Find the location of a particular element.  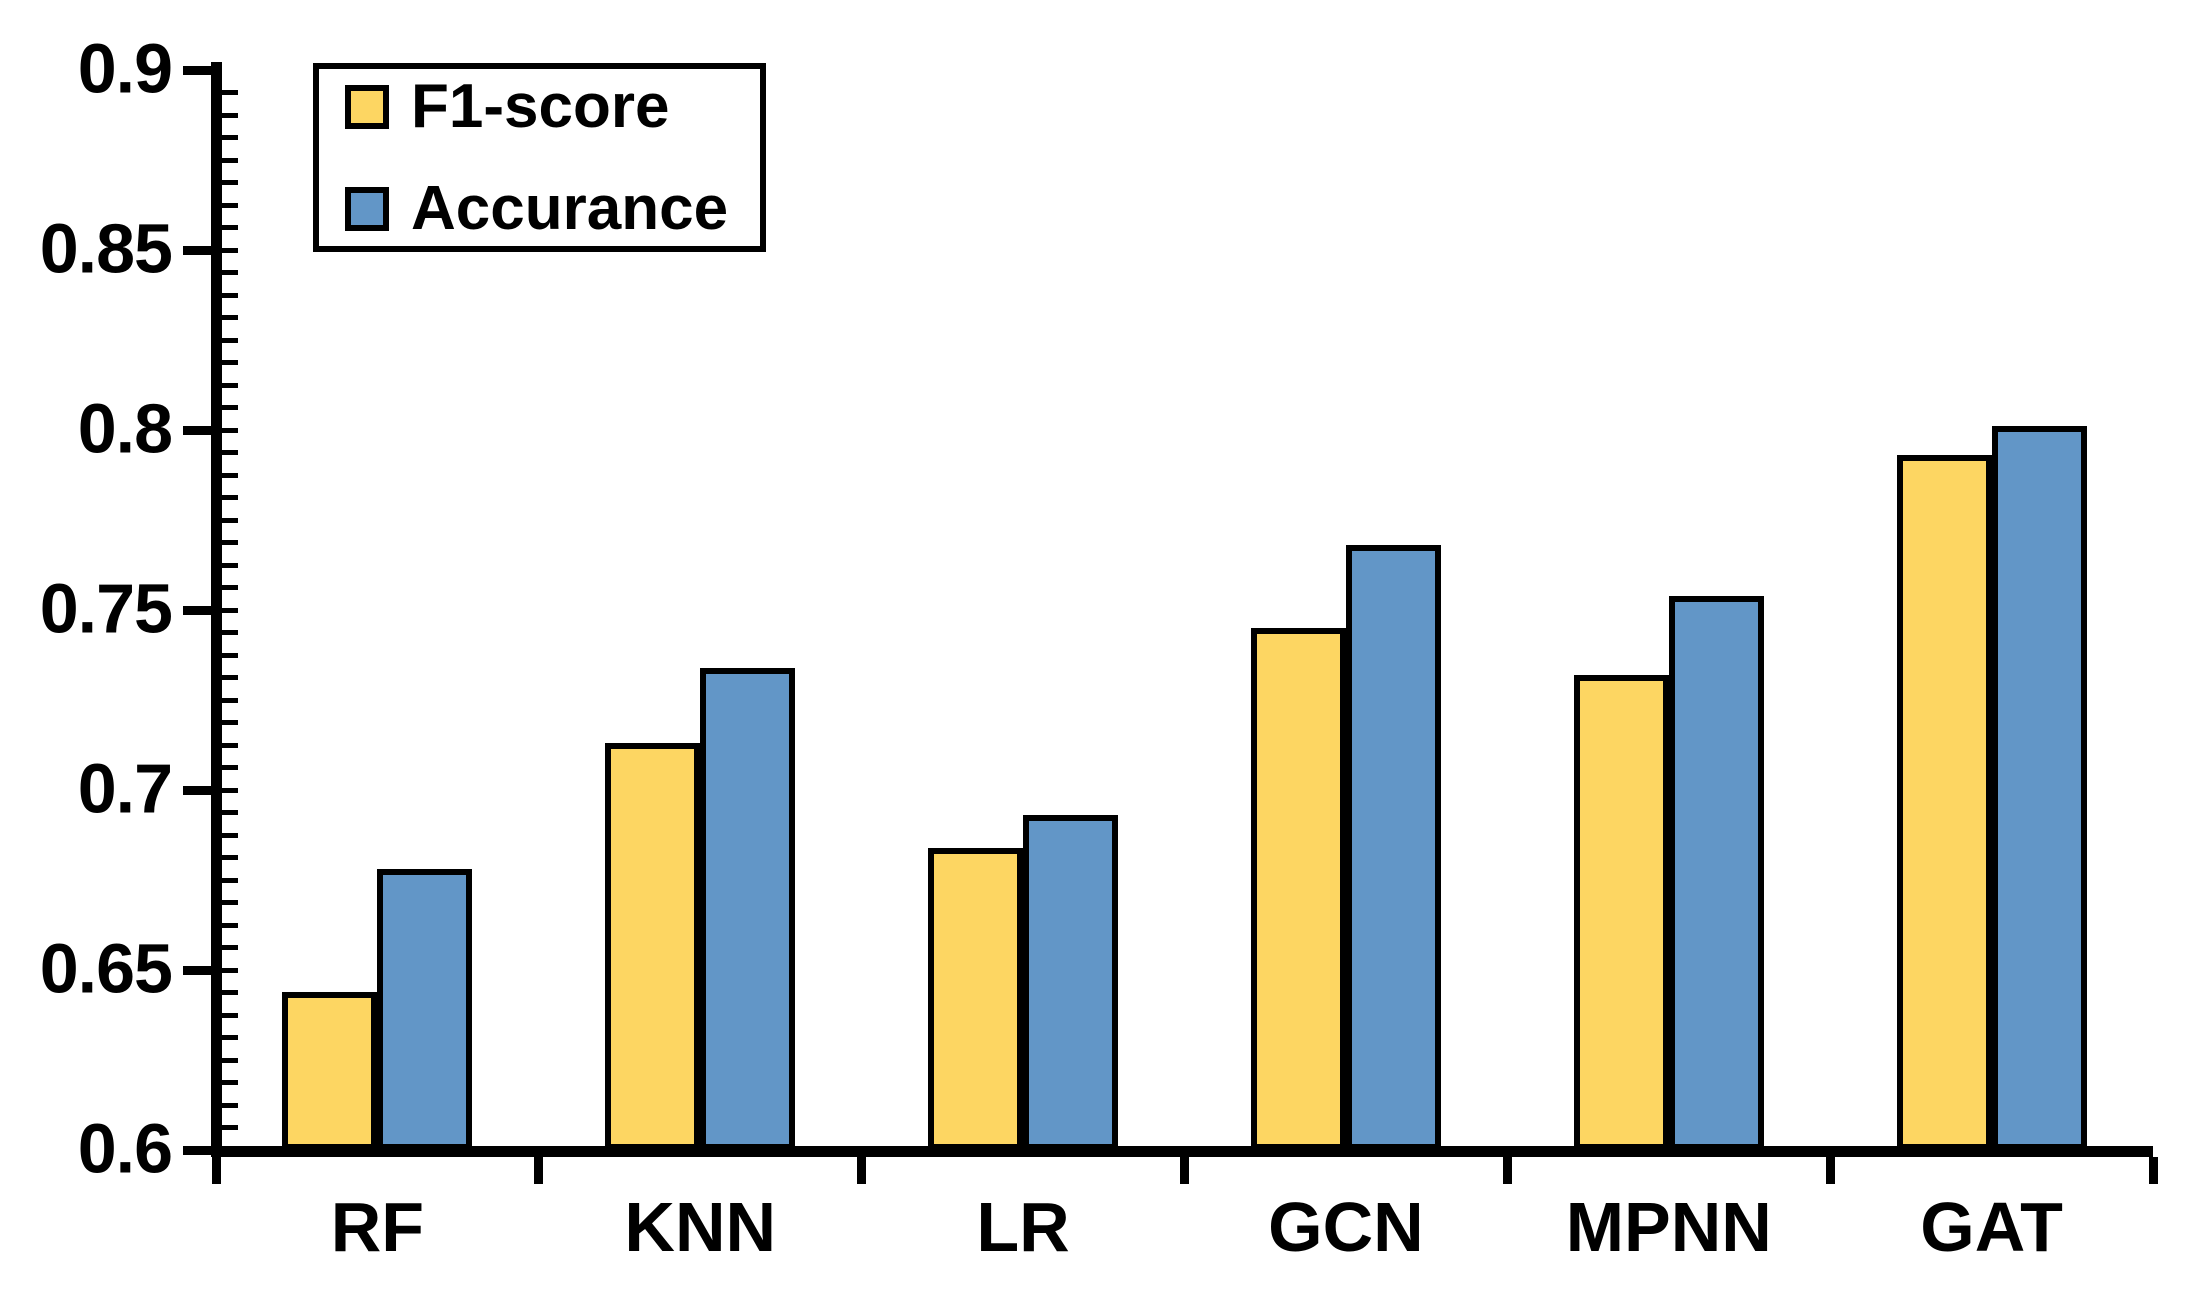

bar-accurance-mpnn is located at coordinates (1716, 872).